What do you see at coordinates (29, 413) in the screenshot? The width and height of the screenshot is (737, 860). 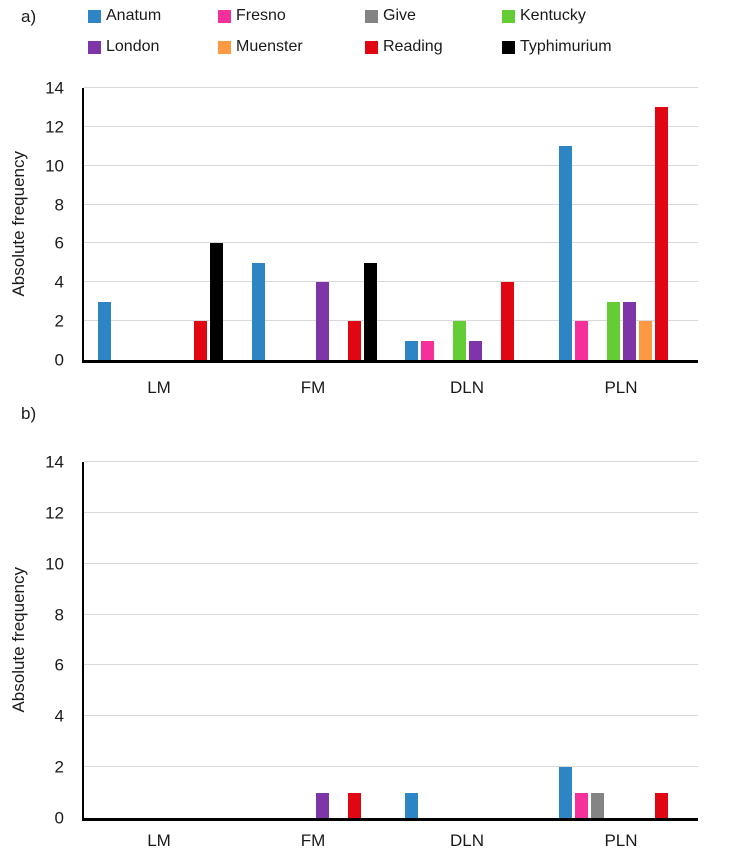 I see `panel-b-label: b)` at bounding box center [29, 413].